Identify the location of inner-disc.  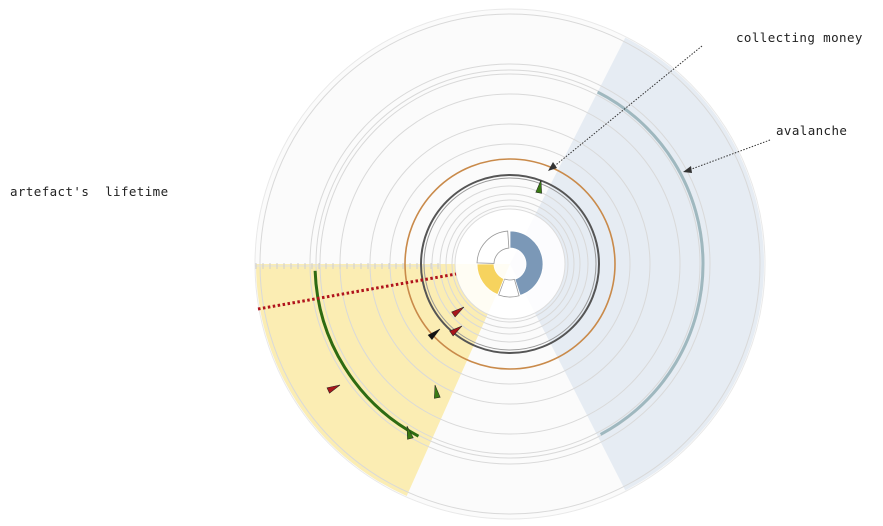
(510, 264).